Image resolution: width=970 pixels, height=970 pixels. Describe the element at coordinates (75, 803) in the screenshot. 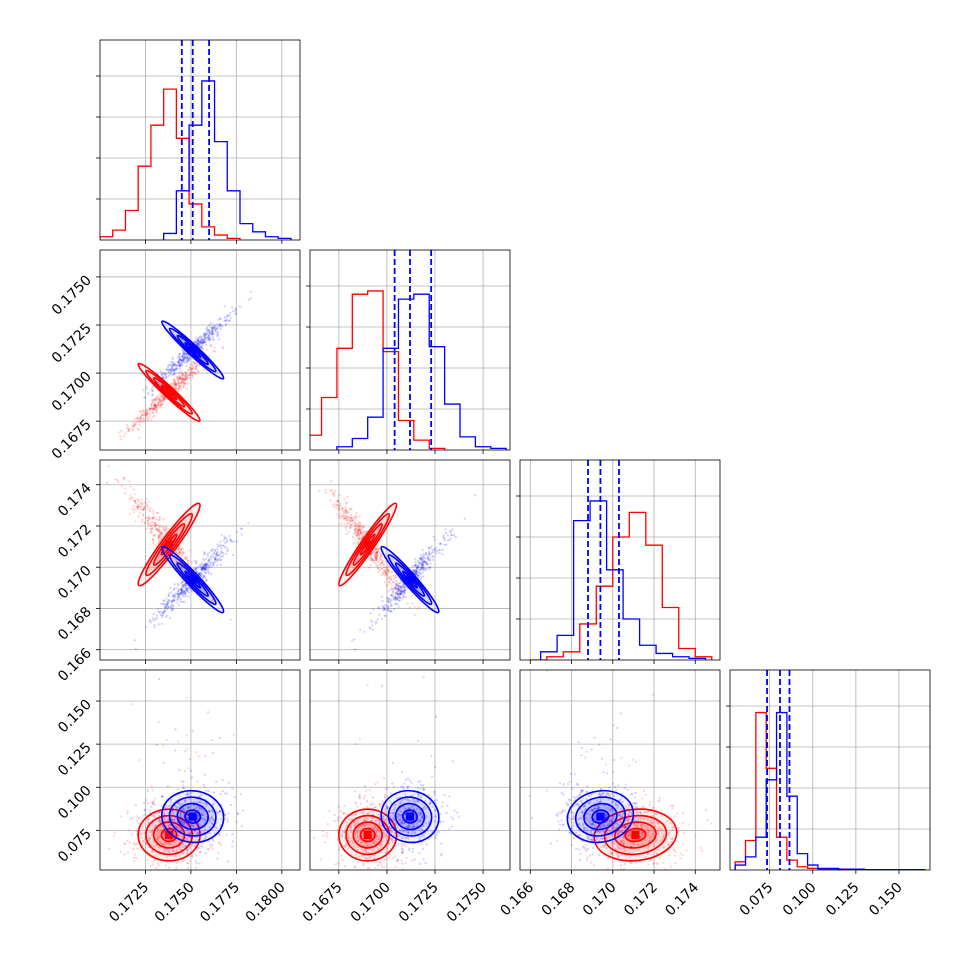

I see `y-tick-label: 0.100` at that location.